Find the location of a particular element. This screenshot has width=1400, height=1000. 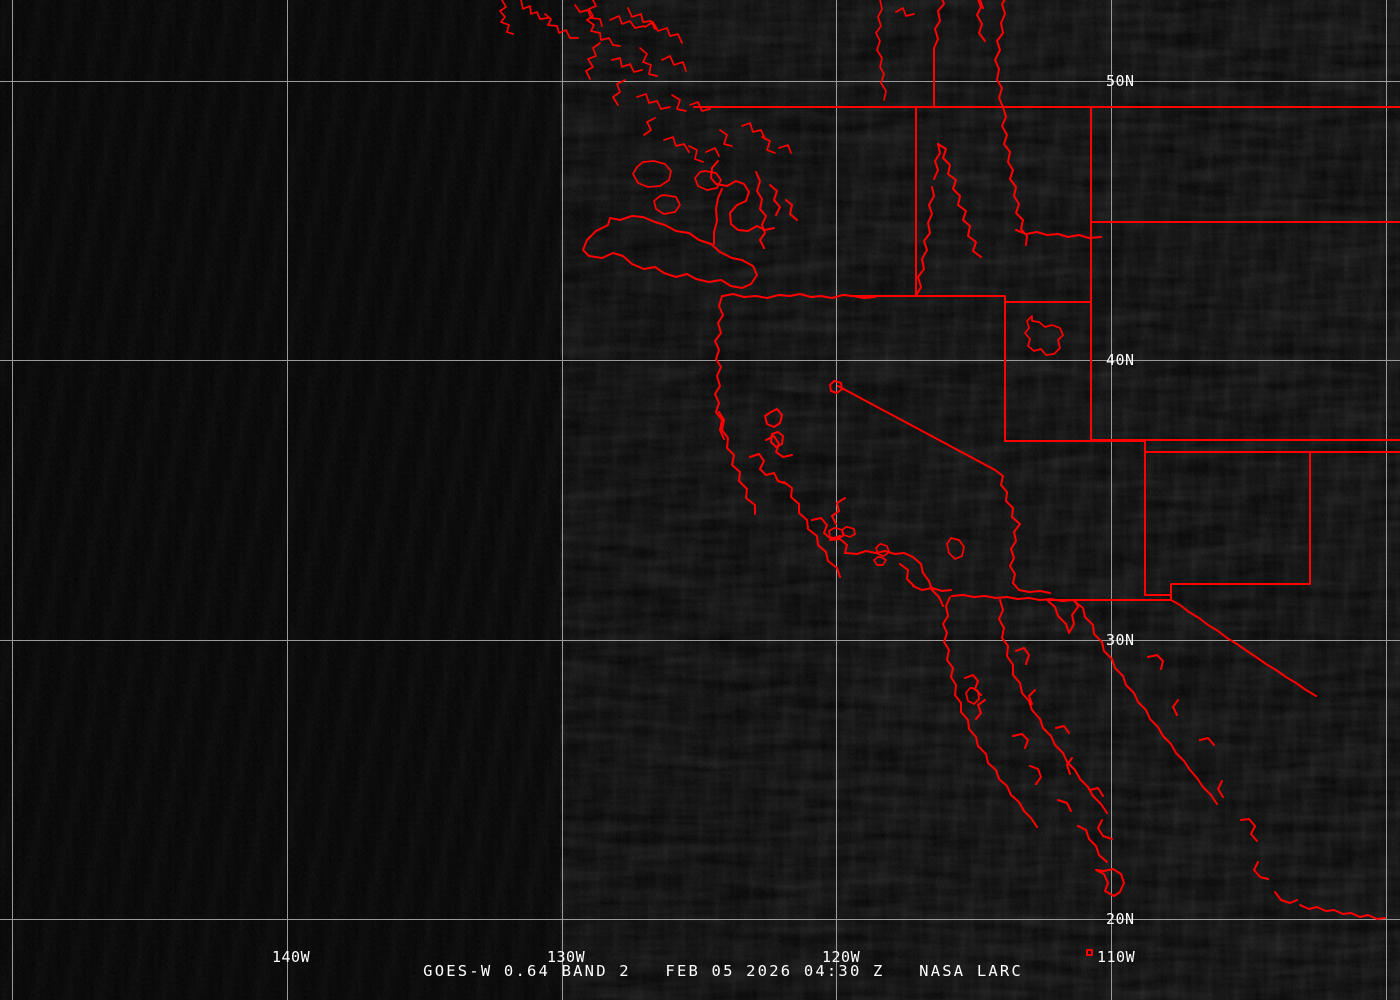

caption-date: FEB 05 2026 is located at coordinates (729, 971).